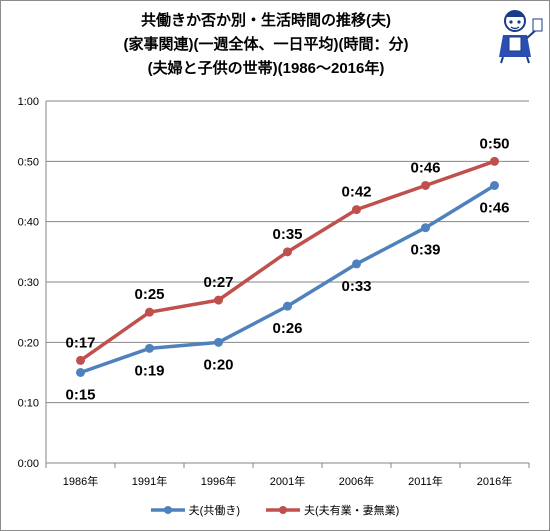  Describe the element at coordinates (266, 68) in the screenshot. I see `chart-title-line-3: (夫婦と子供の世帯)(1986～2016年)` at that location.